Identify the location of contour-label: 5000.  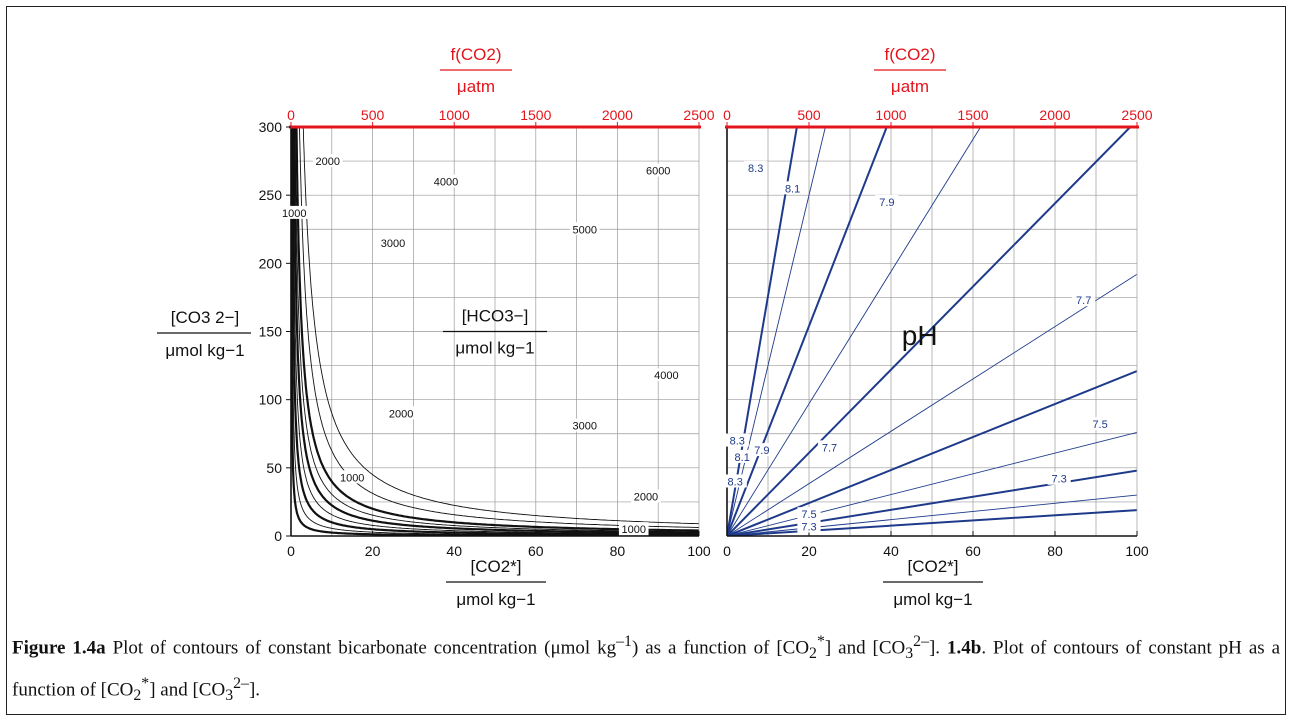
(585, 230).